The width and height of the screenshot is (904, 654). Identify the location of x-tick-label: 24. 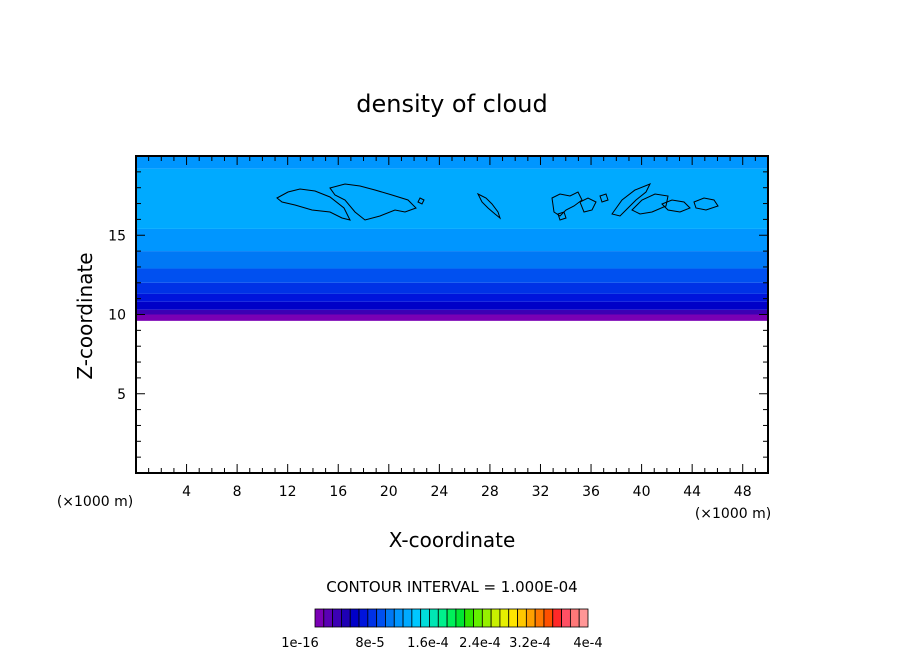
(439, 492).